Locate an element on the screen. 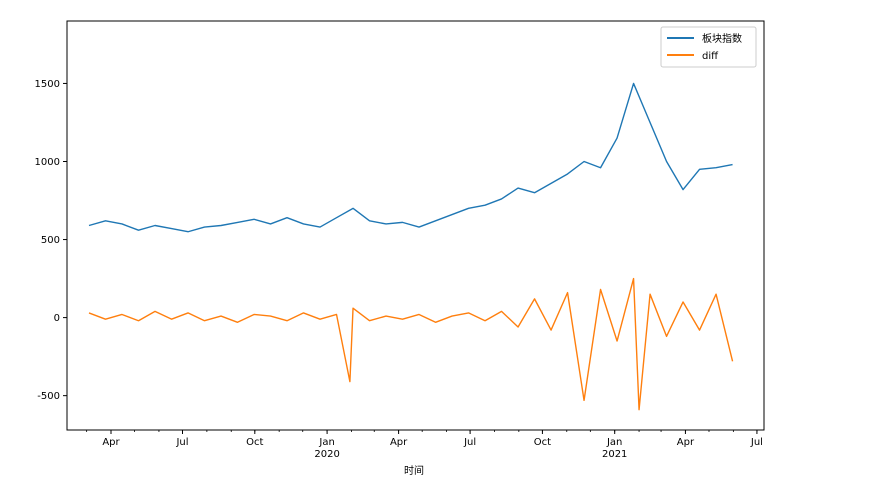  y-tick-label: 500 is located at coordinates (50, 240).